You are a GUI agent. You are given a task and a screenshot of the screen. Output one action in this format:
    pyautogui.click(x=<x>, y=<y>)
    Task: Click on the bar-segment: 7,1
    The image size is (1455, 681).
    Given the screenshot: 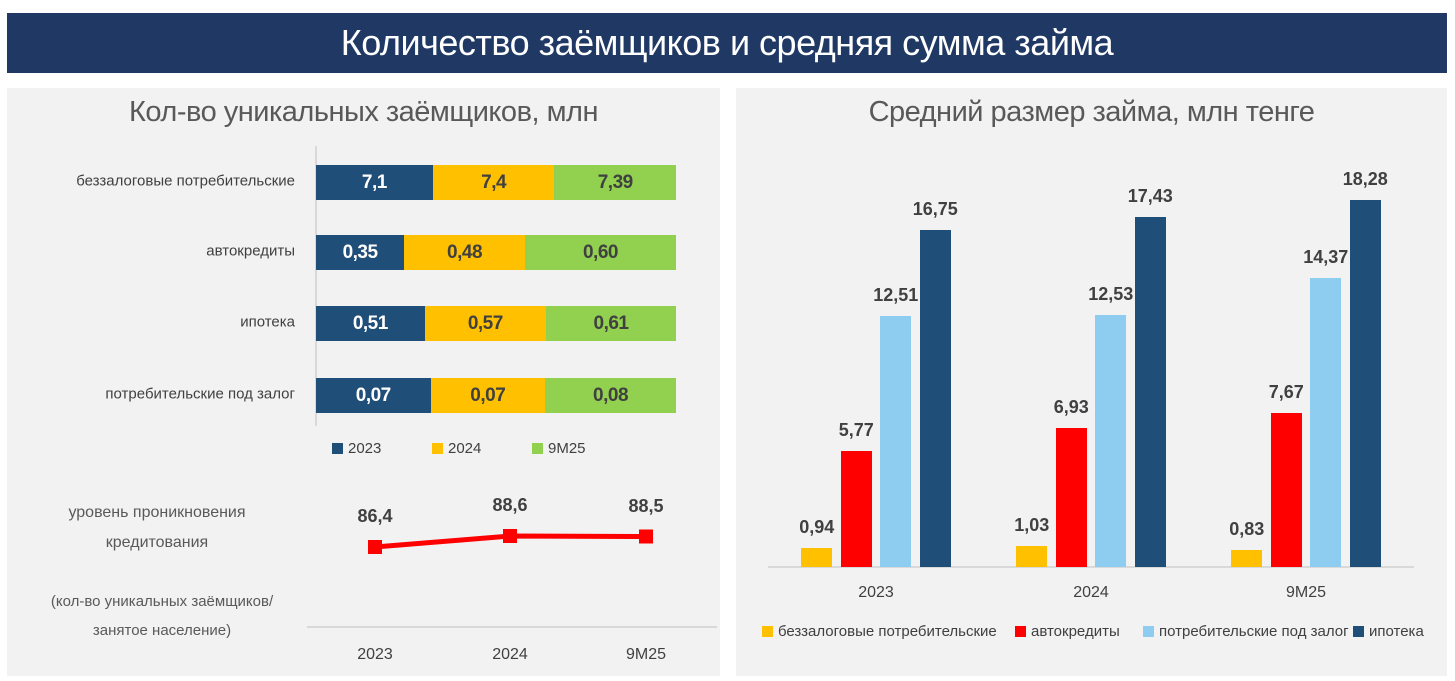 What is the action you would take?
    pyautogui.click(x=374, y=182)
    